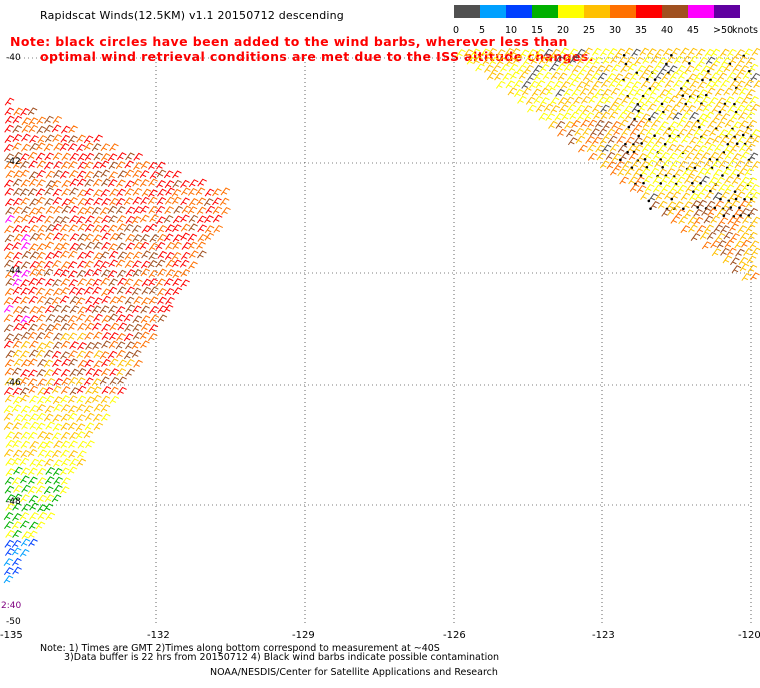  Describe the element at coordinates (11, 635) in the screenshot. I see `lon-label-135: -135` at that location.